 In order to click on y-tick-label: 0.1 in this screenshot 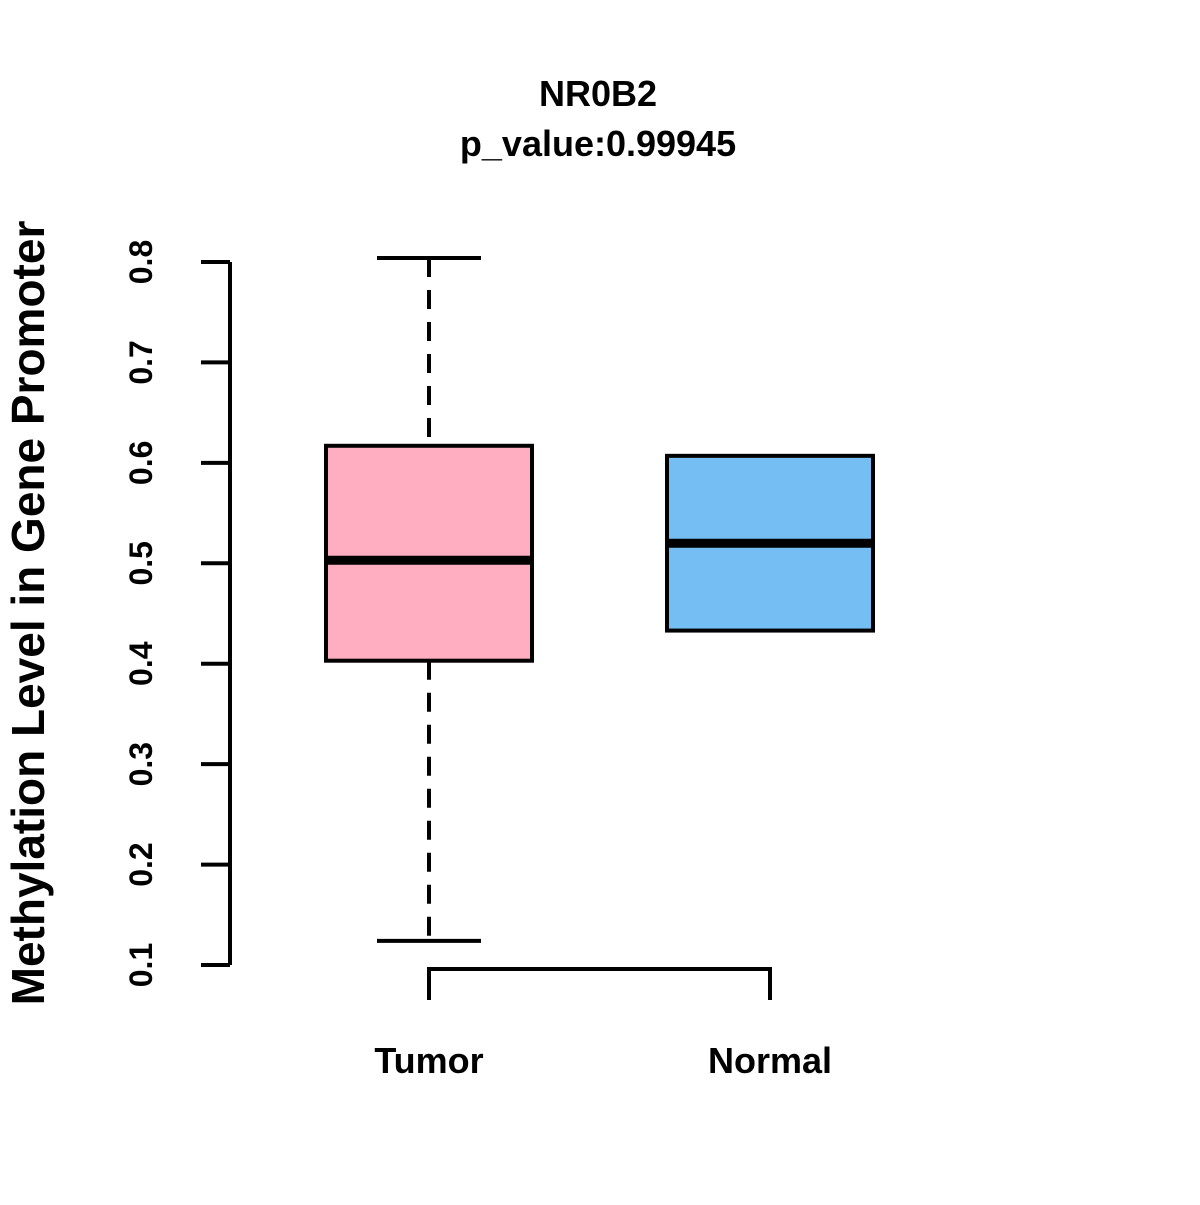, I will do `click(141, 965)`.